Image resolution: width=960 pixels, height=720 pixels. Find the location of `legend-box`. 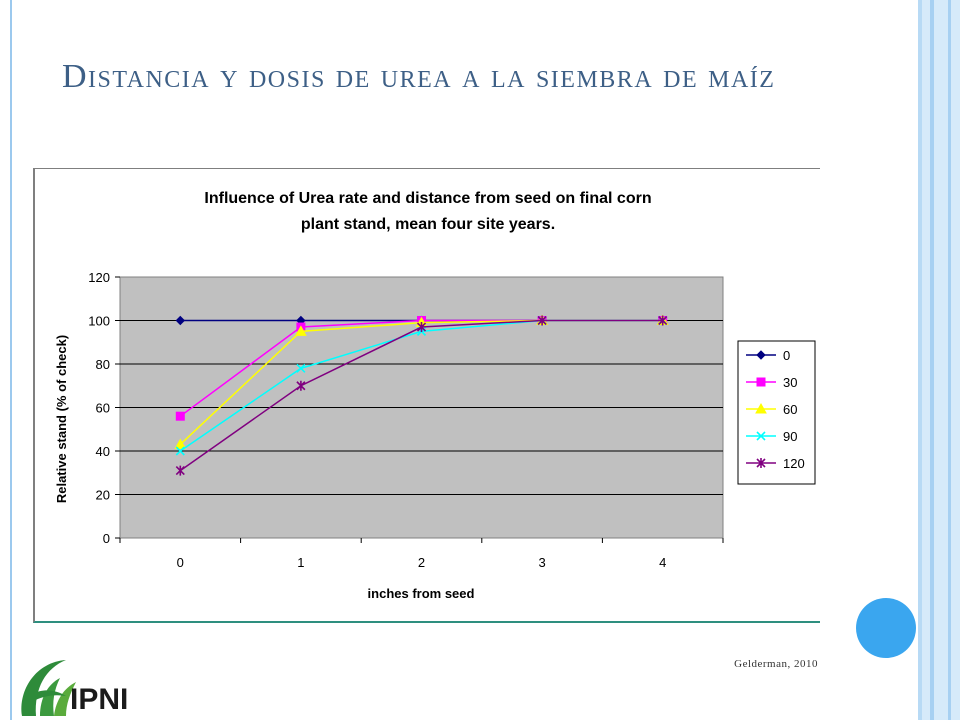

legend-box is located at coordinates (776, 412).